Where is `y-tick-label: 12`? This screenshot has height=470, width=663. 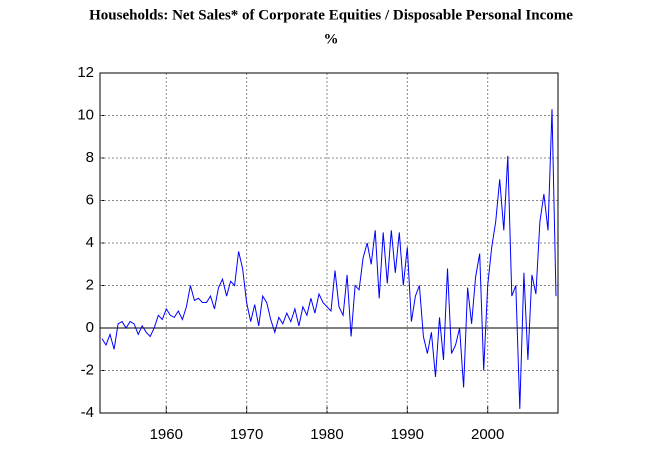 y-tick-label: 12 is located at coordinates (85, 72).